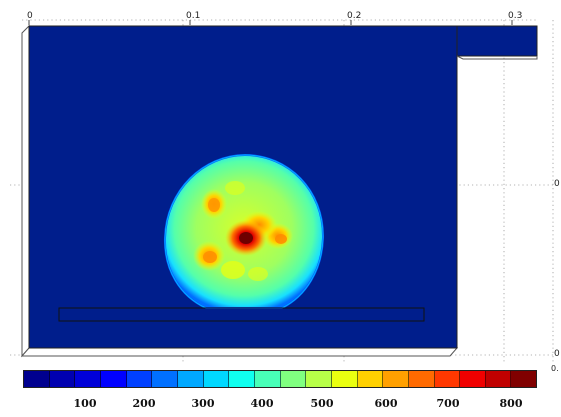 Image resolution: width=561 pixels, height=417 pixels. What do you see at coordinates (85, 403) in the screenshot?
I see `colorbar-tick-label: 100` at bounding box center [85, 403].